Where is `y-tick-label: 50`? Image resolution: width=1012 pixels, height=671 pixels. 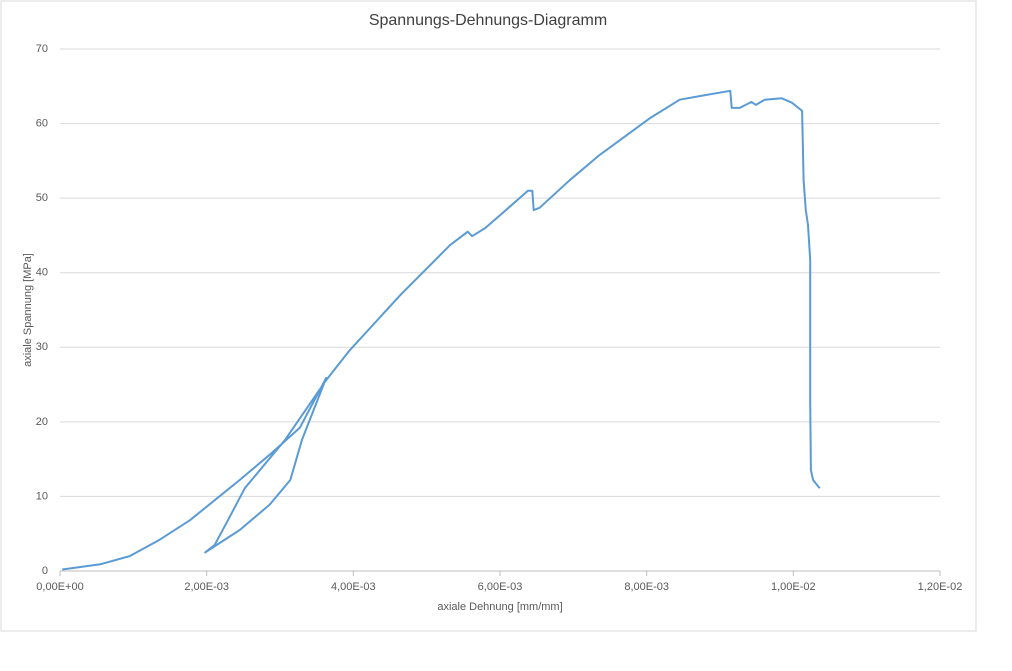 y-tick-label: 50 is located at coordinates (42, 198).